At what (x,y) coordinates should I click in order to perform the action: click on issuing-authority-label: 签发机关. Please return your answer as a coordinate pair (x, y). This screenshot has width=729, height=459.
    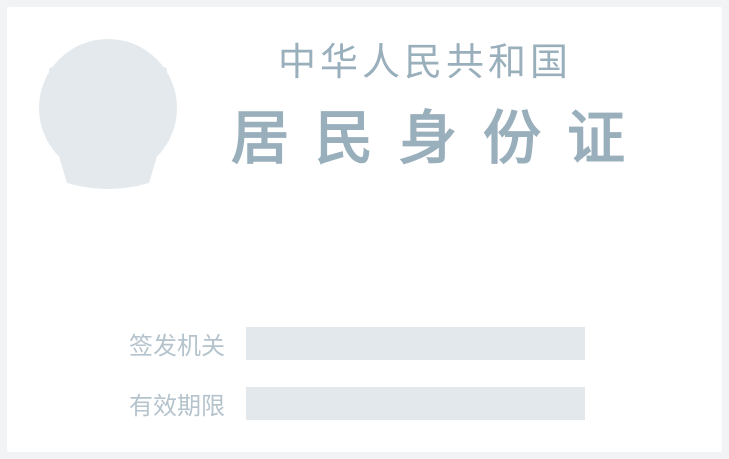
    Looking at the image, I should click on (186, 346).